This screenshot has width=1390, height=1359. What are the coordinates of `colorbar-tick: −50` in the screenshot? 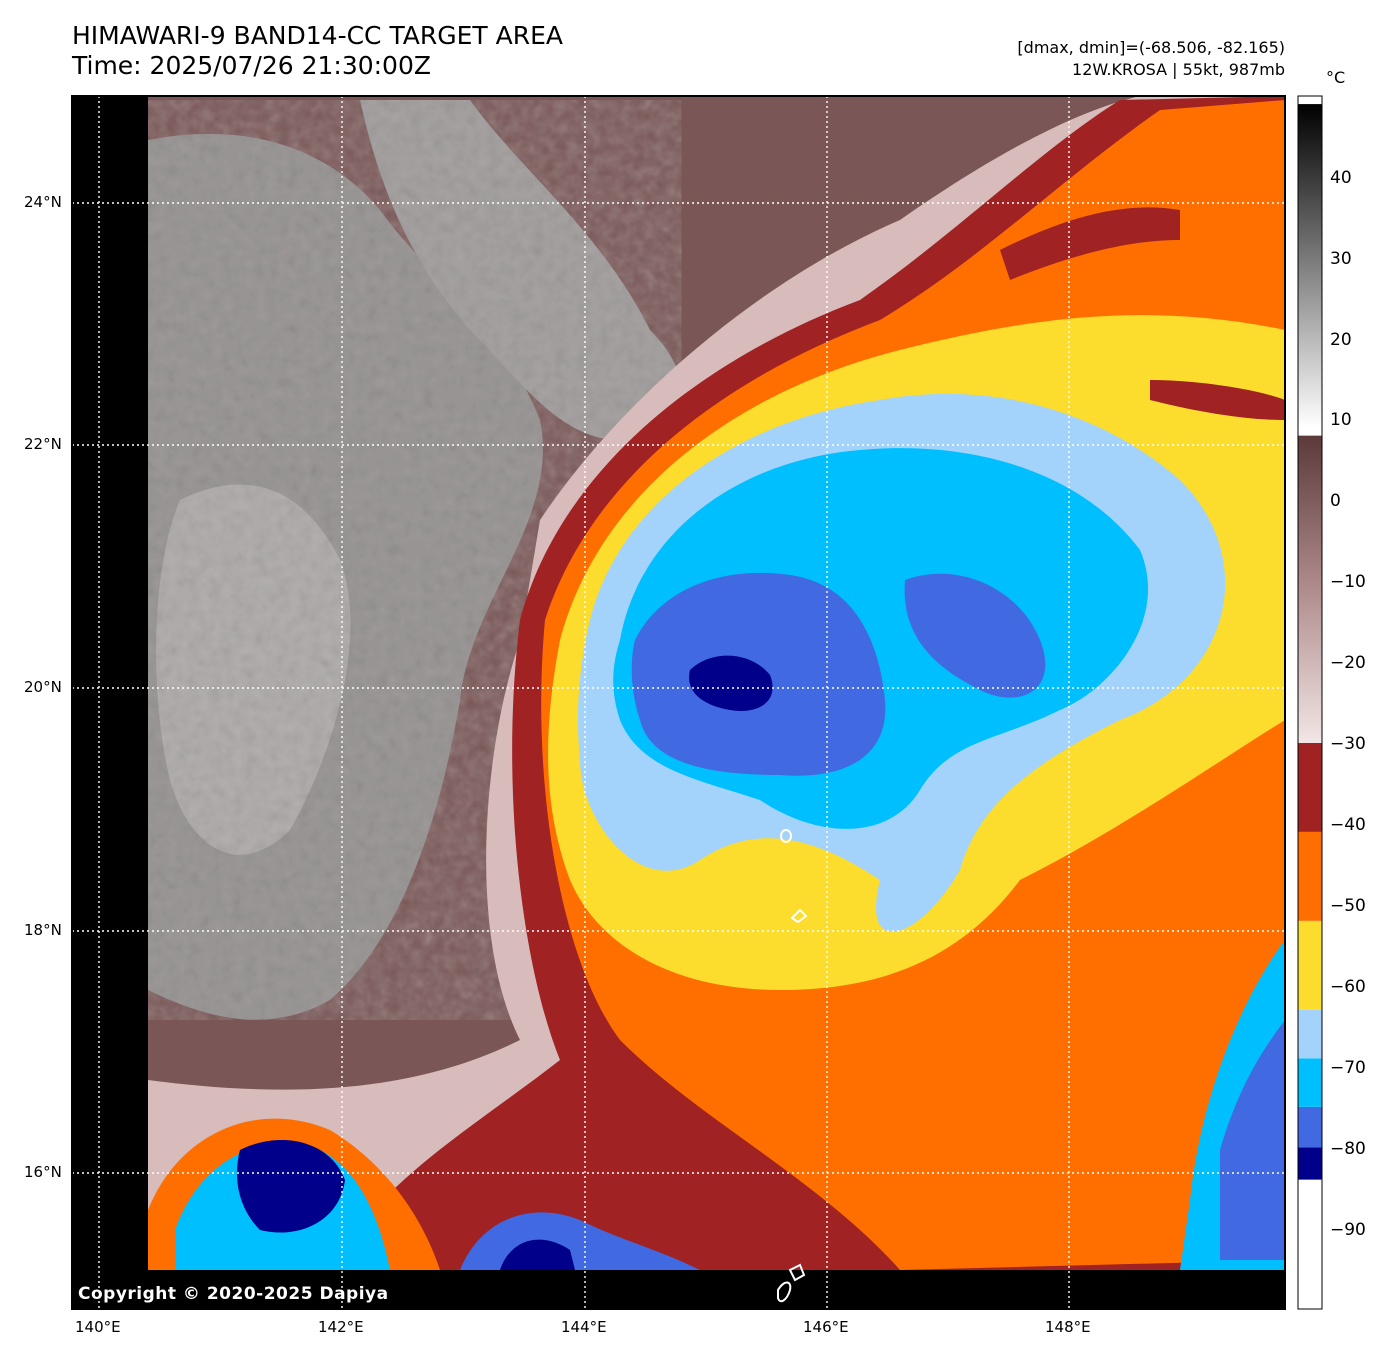 It's located at (1348, 906).